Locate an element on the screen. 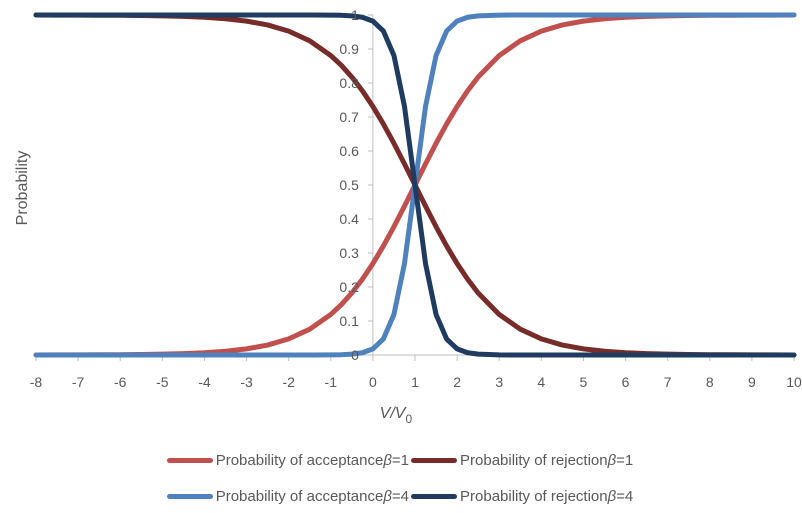  x-tick-label: -5 is located at coordinates (162, 382).